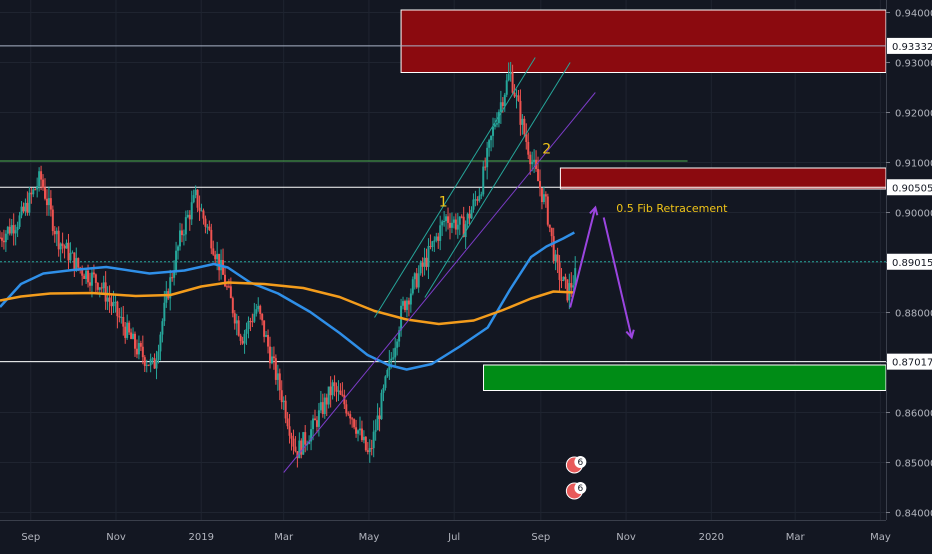 This screenshot has height=554, width=932. Describe the element at coordinates (912, 363) in the screenshot. I see `price-marker-label: 0.87017` at that location.